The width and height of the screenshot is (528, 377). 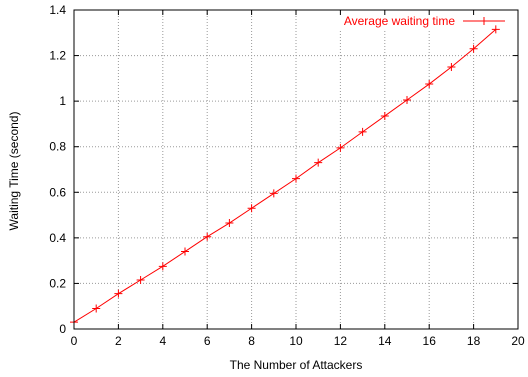 I want to click on x-axis-label: The Number of Attackers, so click(x=296, y=365).